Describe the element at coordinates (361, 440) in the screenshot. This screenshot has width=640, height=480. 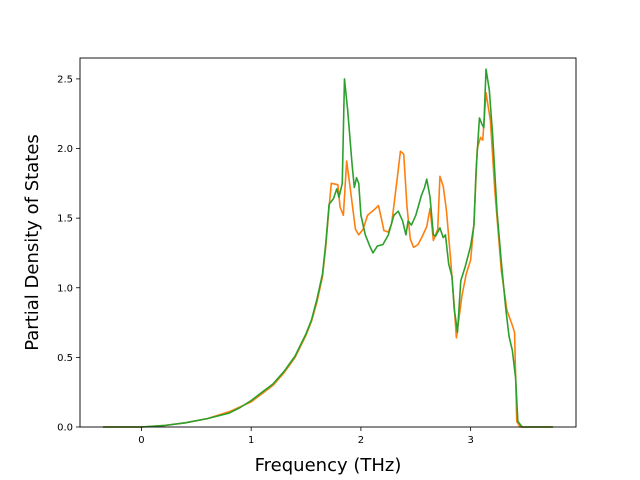
I see `x-tick-label: 2` at that location.